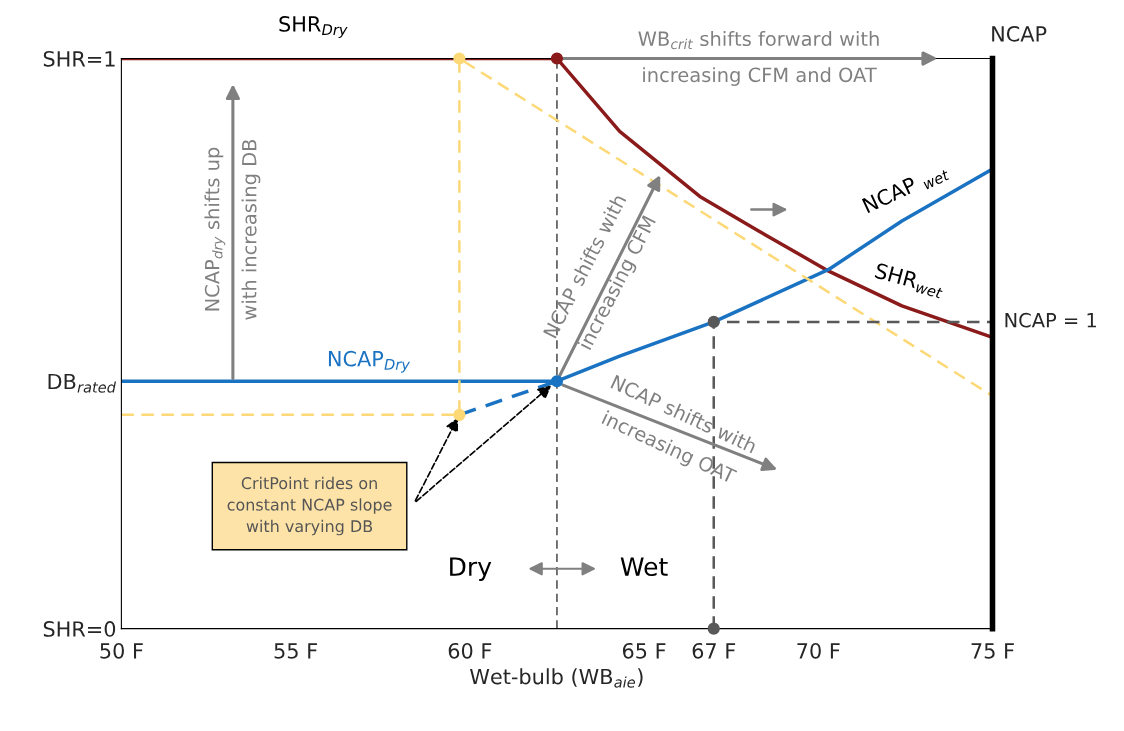 The width and height of the screenshot is (1124, 731). I want to click on text: NCAP $_{wet}$, so click(906, 189).